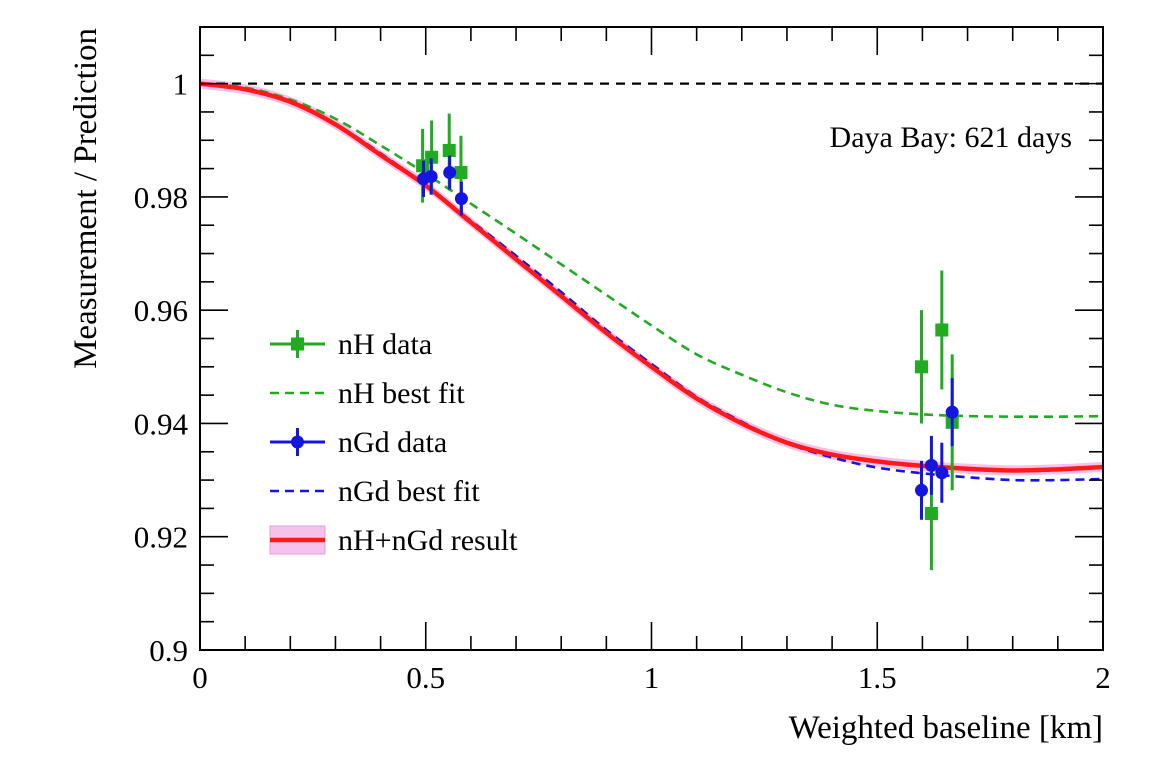  I want to click on x-tick-label-0: 0, so click(200, 677).